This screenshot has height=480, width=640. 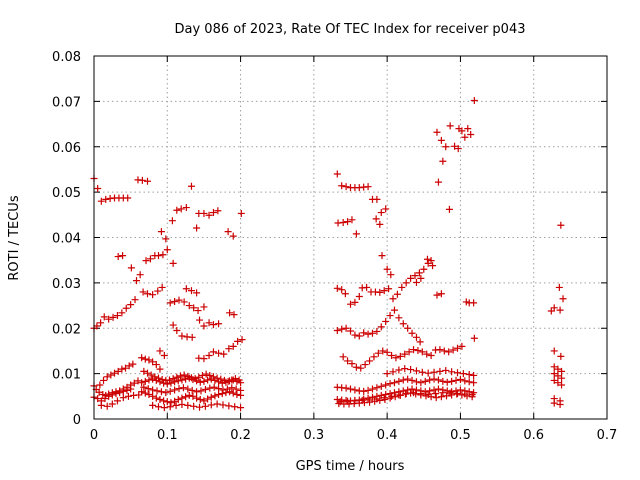 What do you see at coordinates (66, 284) in the screenshot?
I see `y-tick-label: 0.03` at bounding box center [66, 284].